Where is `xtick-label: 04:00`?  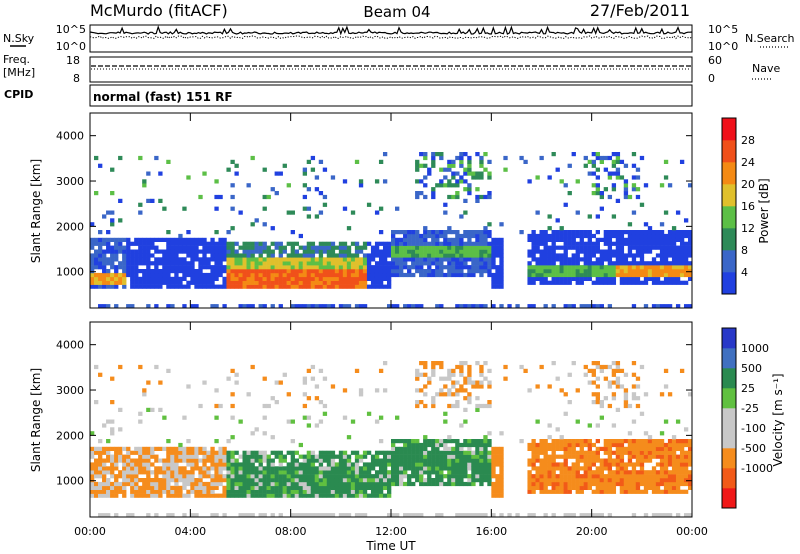
xtick-label: 04:00 is located at coordinates (190, 531).